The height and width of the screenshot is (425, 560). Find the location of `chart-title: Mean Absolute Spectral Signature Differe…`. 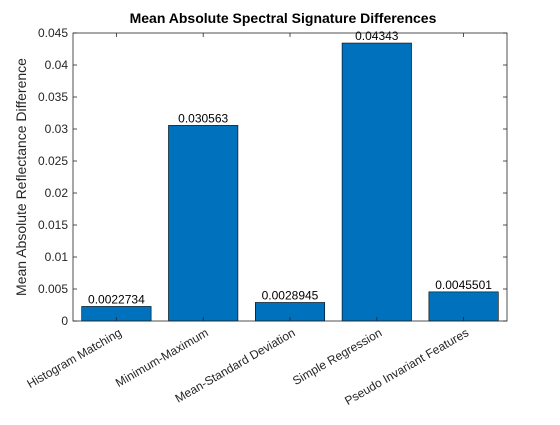

chart-title: Mean Absolute Spectral Signature Differe… is located at coordinates (283, 18).